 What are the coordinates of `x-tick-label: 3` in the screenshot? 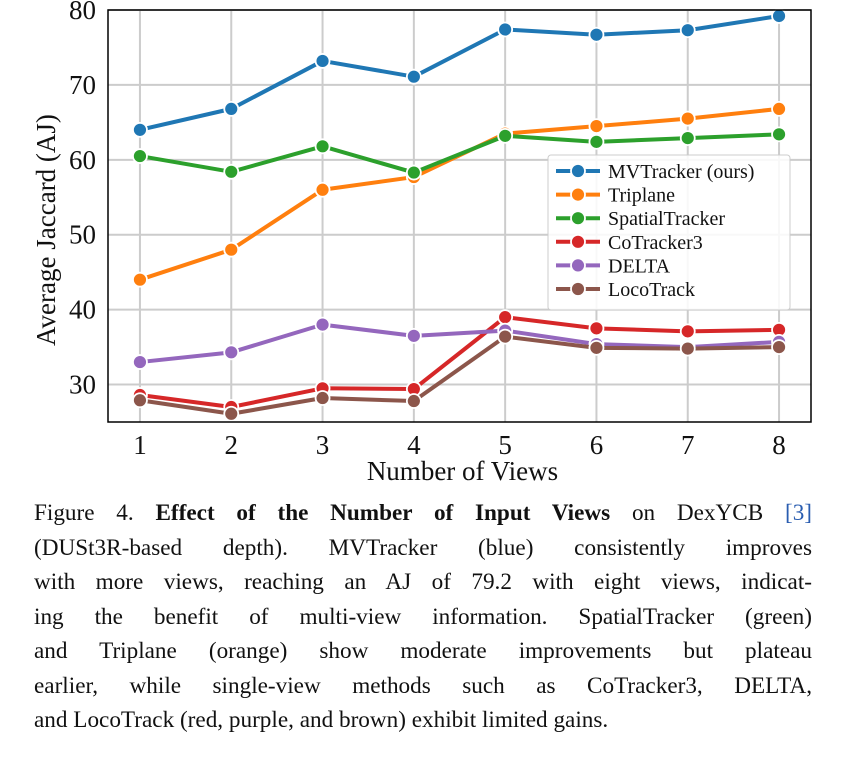 It's located at (323, 445).